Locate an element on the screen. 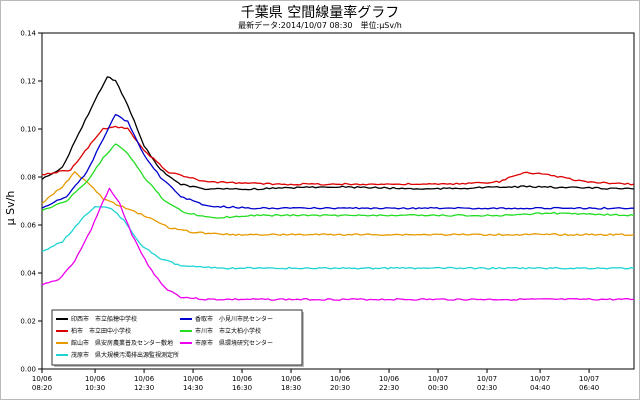 The height and width of the screenshot is (400, 640). chart-subtitle: 最新データ:2014/10/07 08:30 単位:μSv/h is located at coordinates (320, 25).